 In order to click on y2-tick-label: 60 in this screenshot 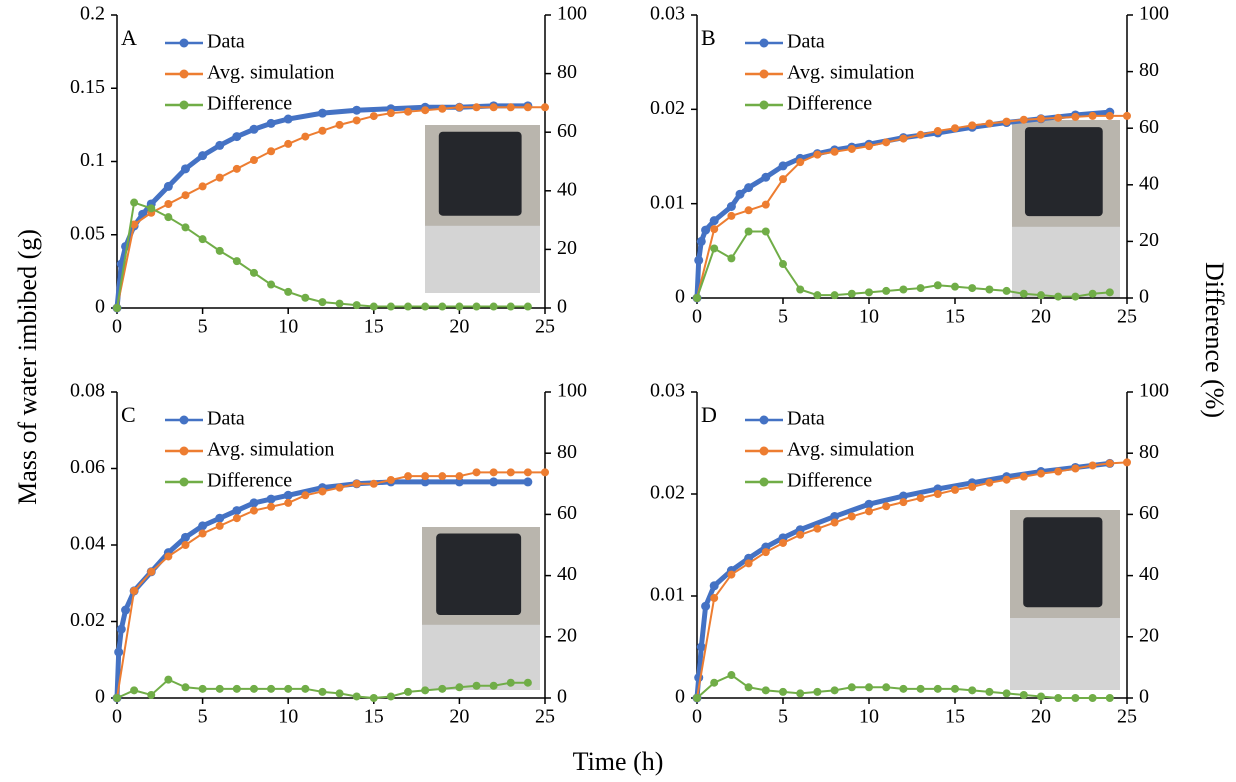, I will do `click(1149, 513)`.